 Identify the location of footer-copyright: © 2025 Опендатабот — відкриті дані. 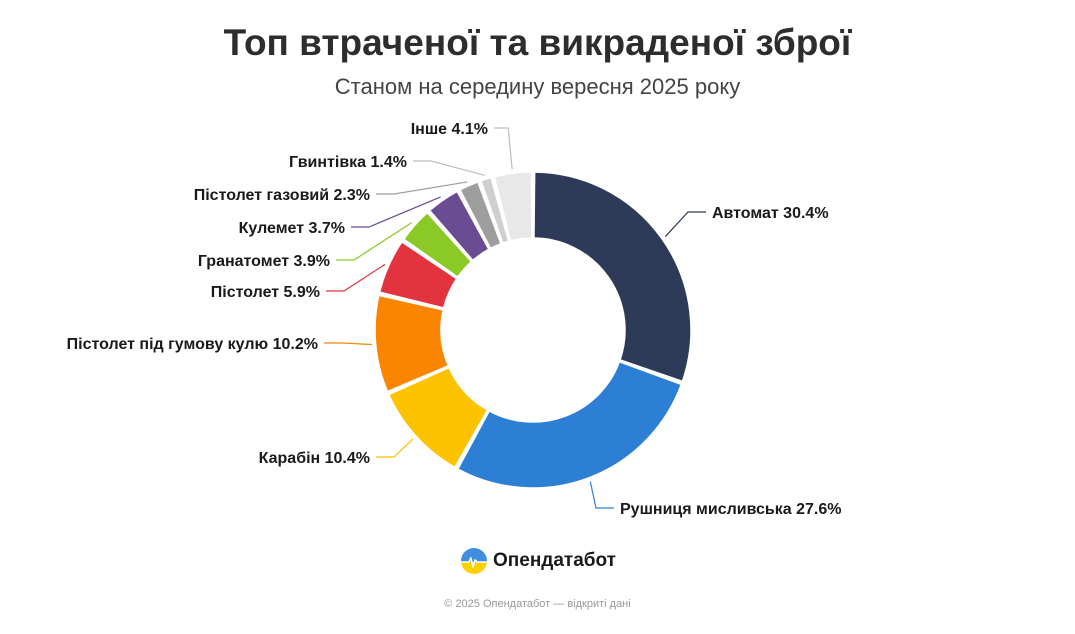
(537, 604).